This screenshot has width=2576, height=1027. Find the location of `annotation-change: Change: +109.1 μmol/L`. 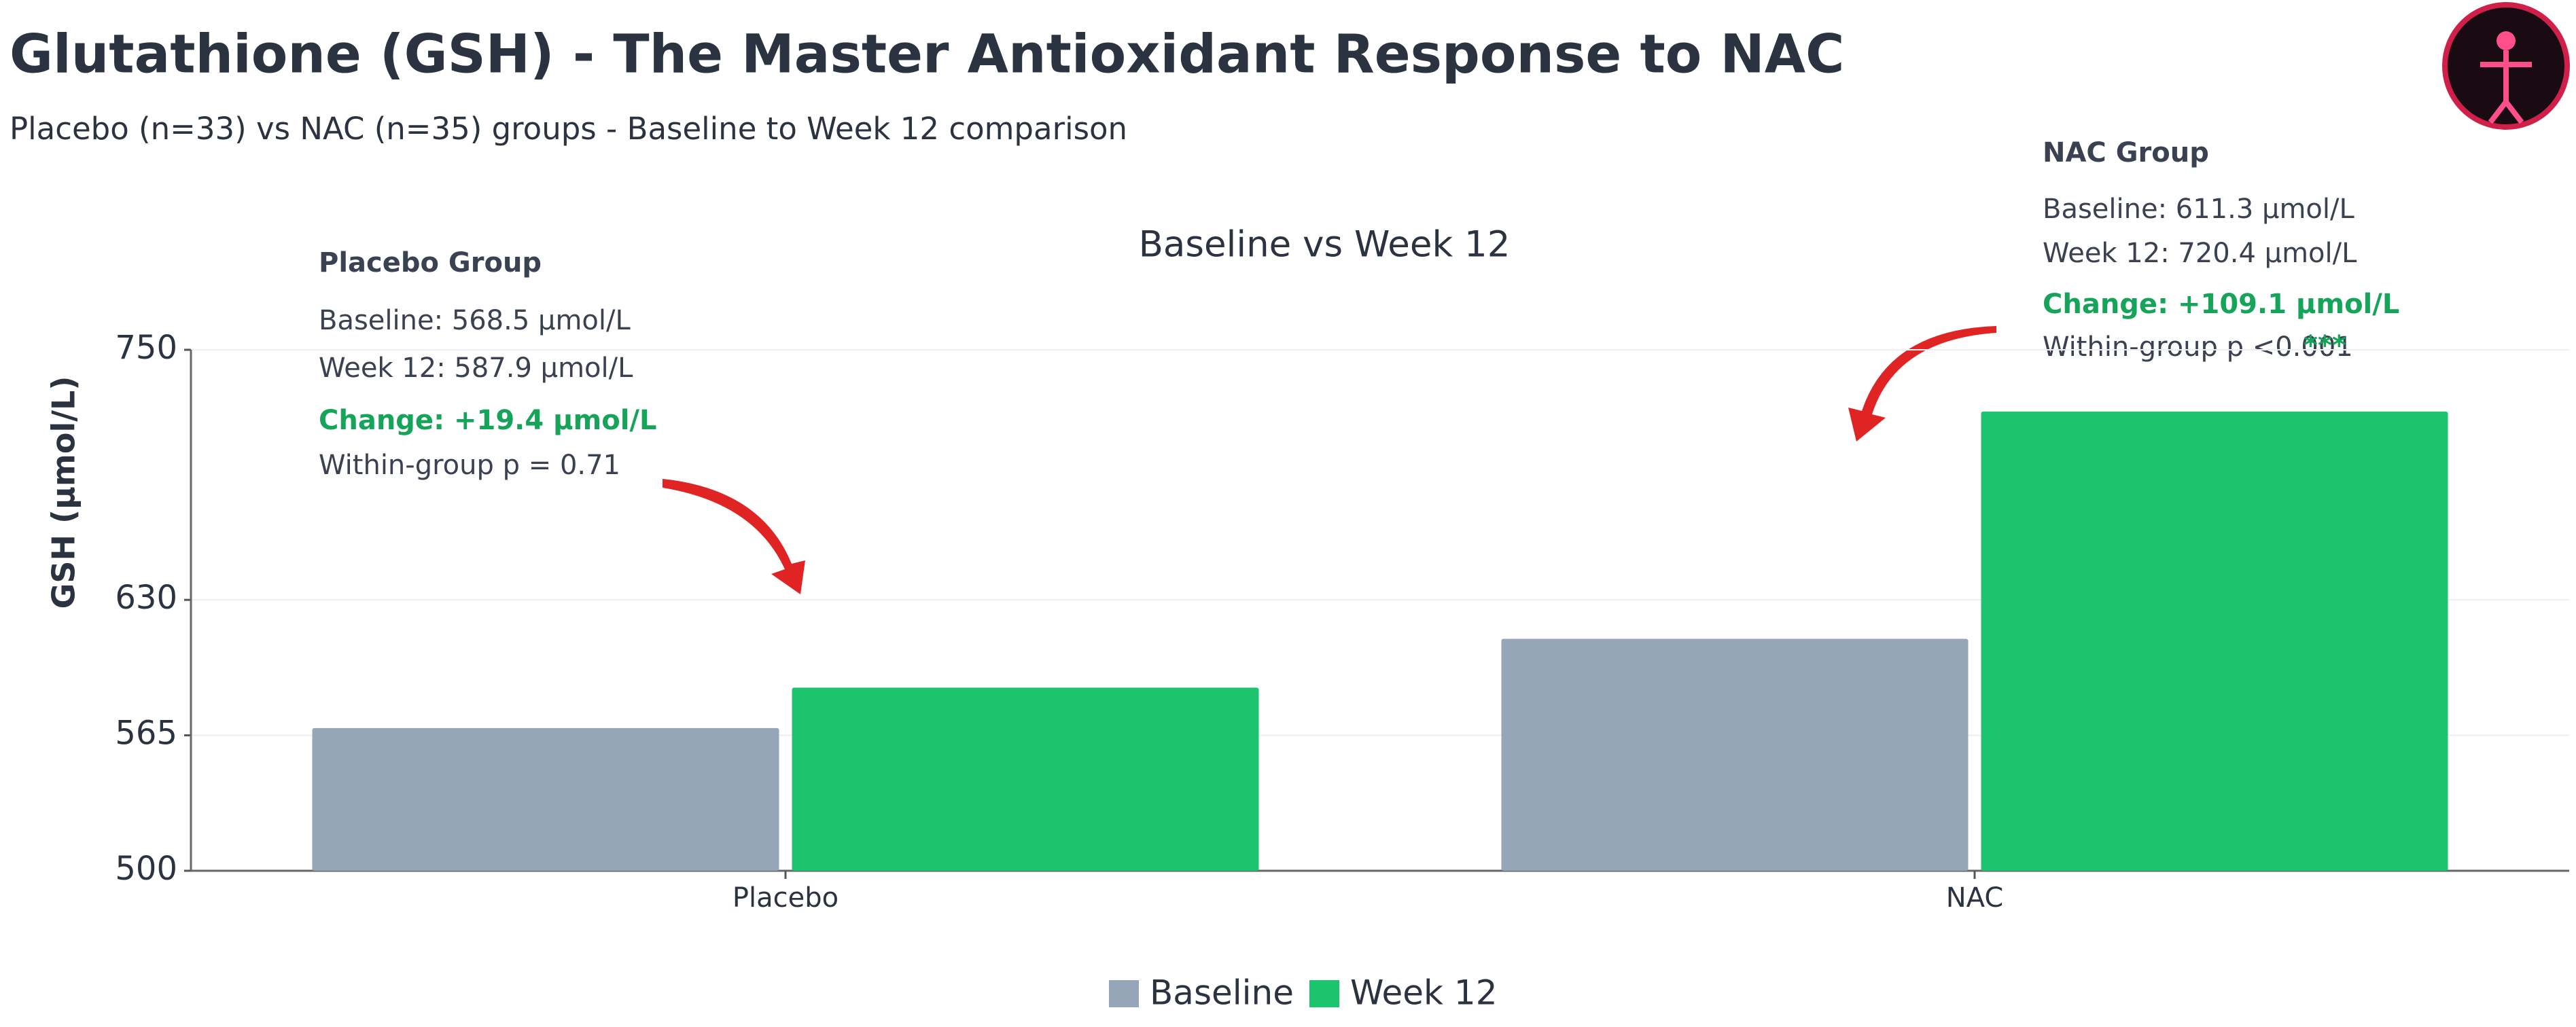

annotation-change: Change: +109.1 μmol/L is located at coordinates (2221, 304).